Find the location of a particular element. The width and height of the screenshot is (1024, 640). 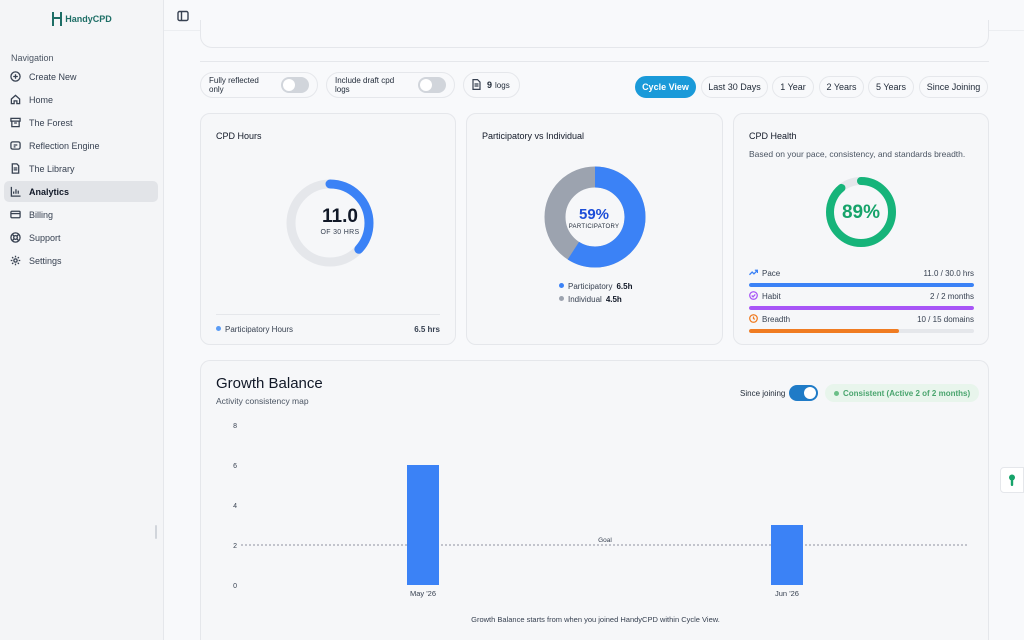

range-last-30-days-button: Last 30 Days is located at coordinates (734, 87).